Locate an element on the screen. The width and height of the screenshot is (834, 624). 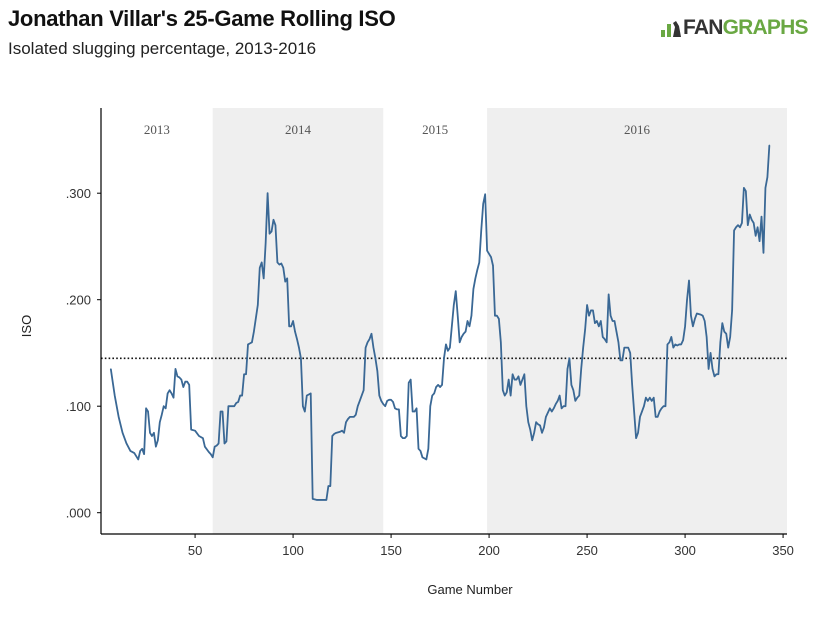
x-tick-label: 100 is located at coordinates (293, 550).